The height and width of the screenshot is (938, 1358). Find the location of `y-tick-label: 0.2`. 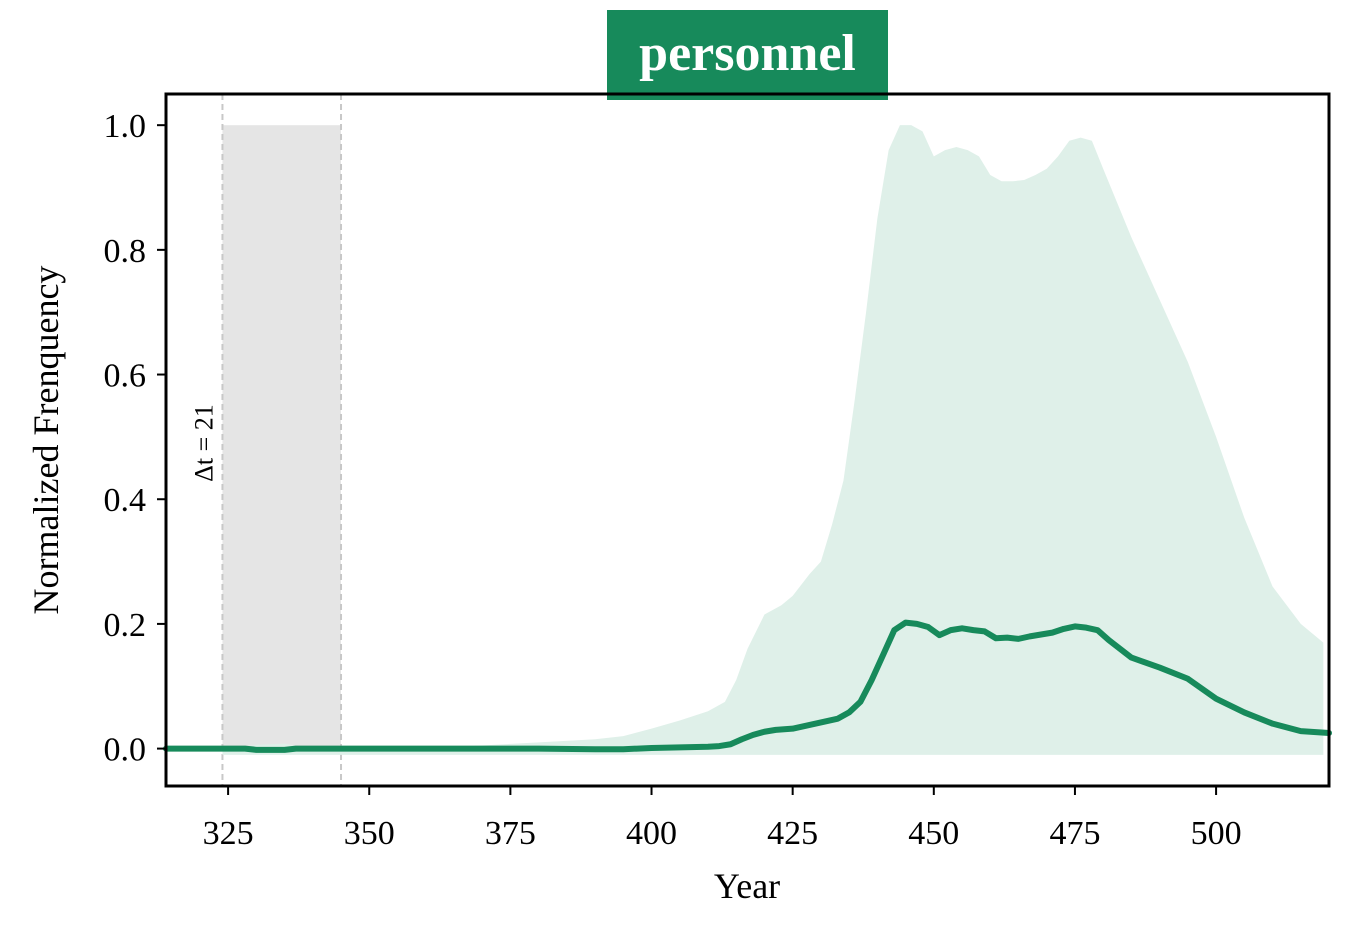

y-tick-label: 0.2 is located at coordinates (125, 625).